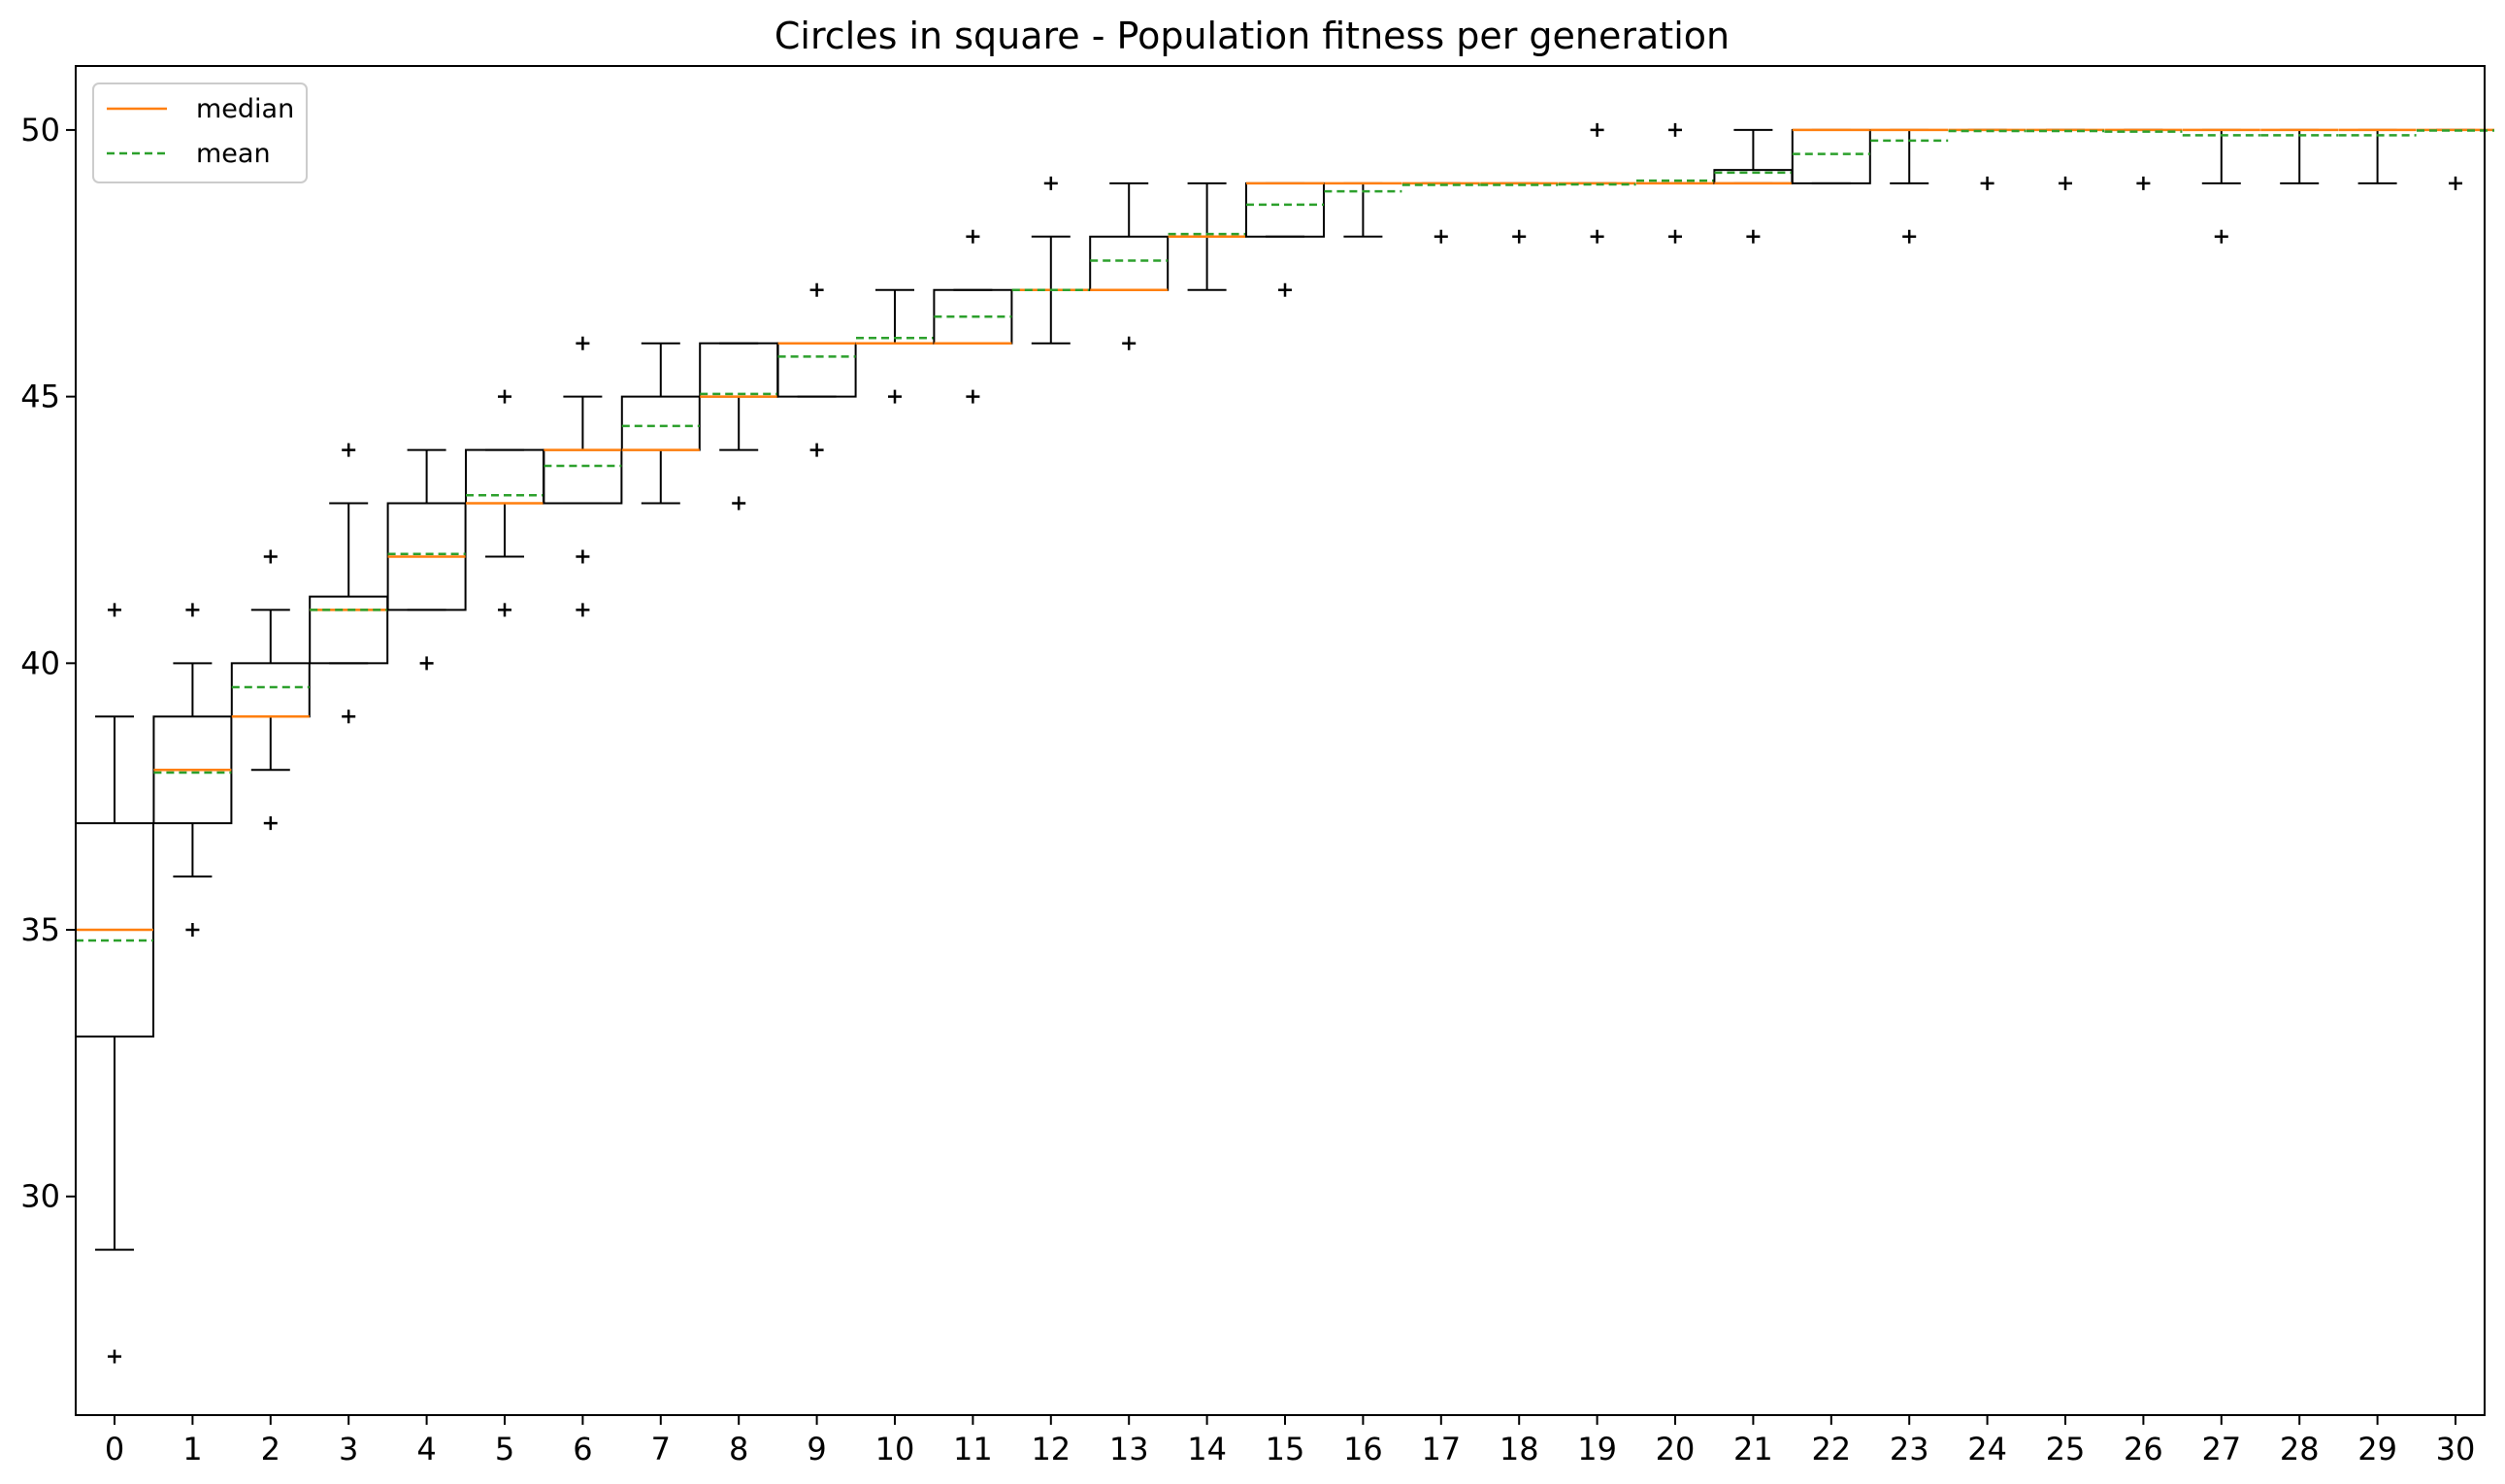 This screenshot has height=1484, width=2505. I want to click on x-tick-label: 15, so click(1285, 1449).